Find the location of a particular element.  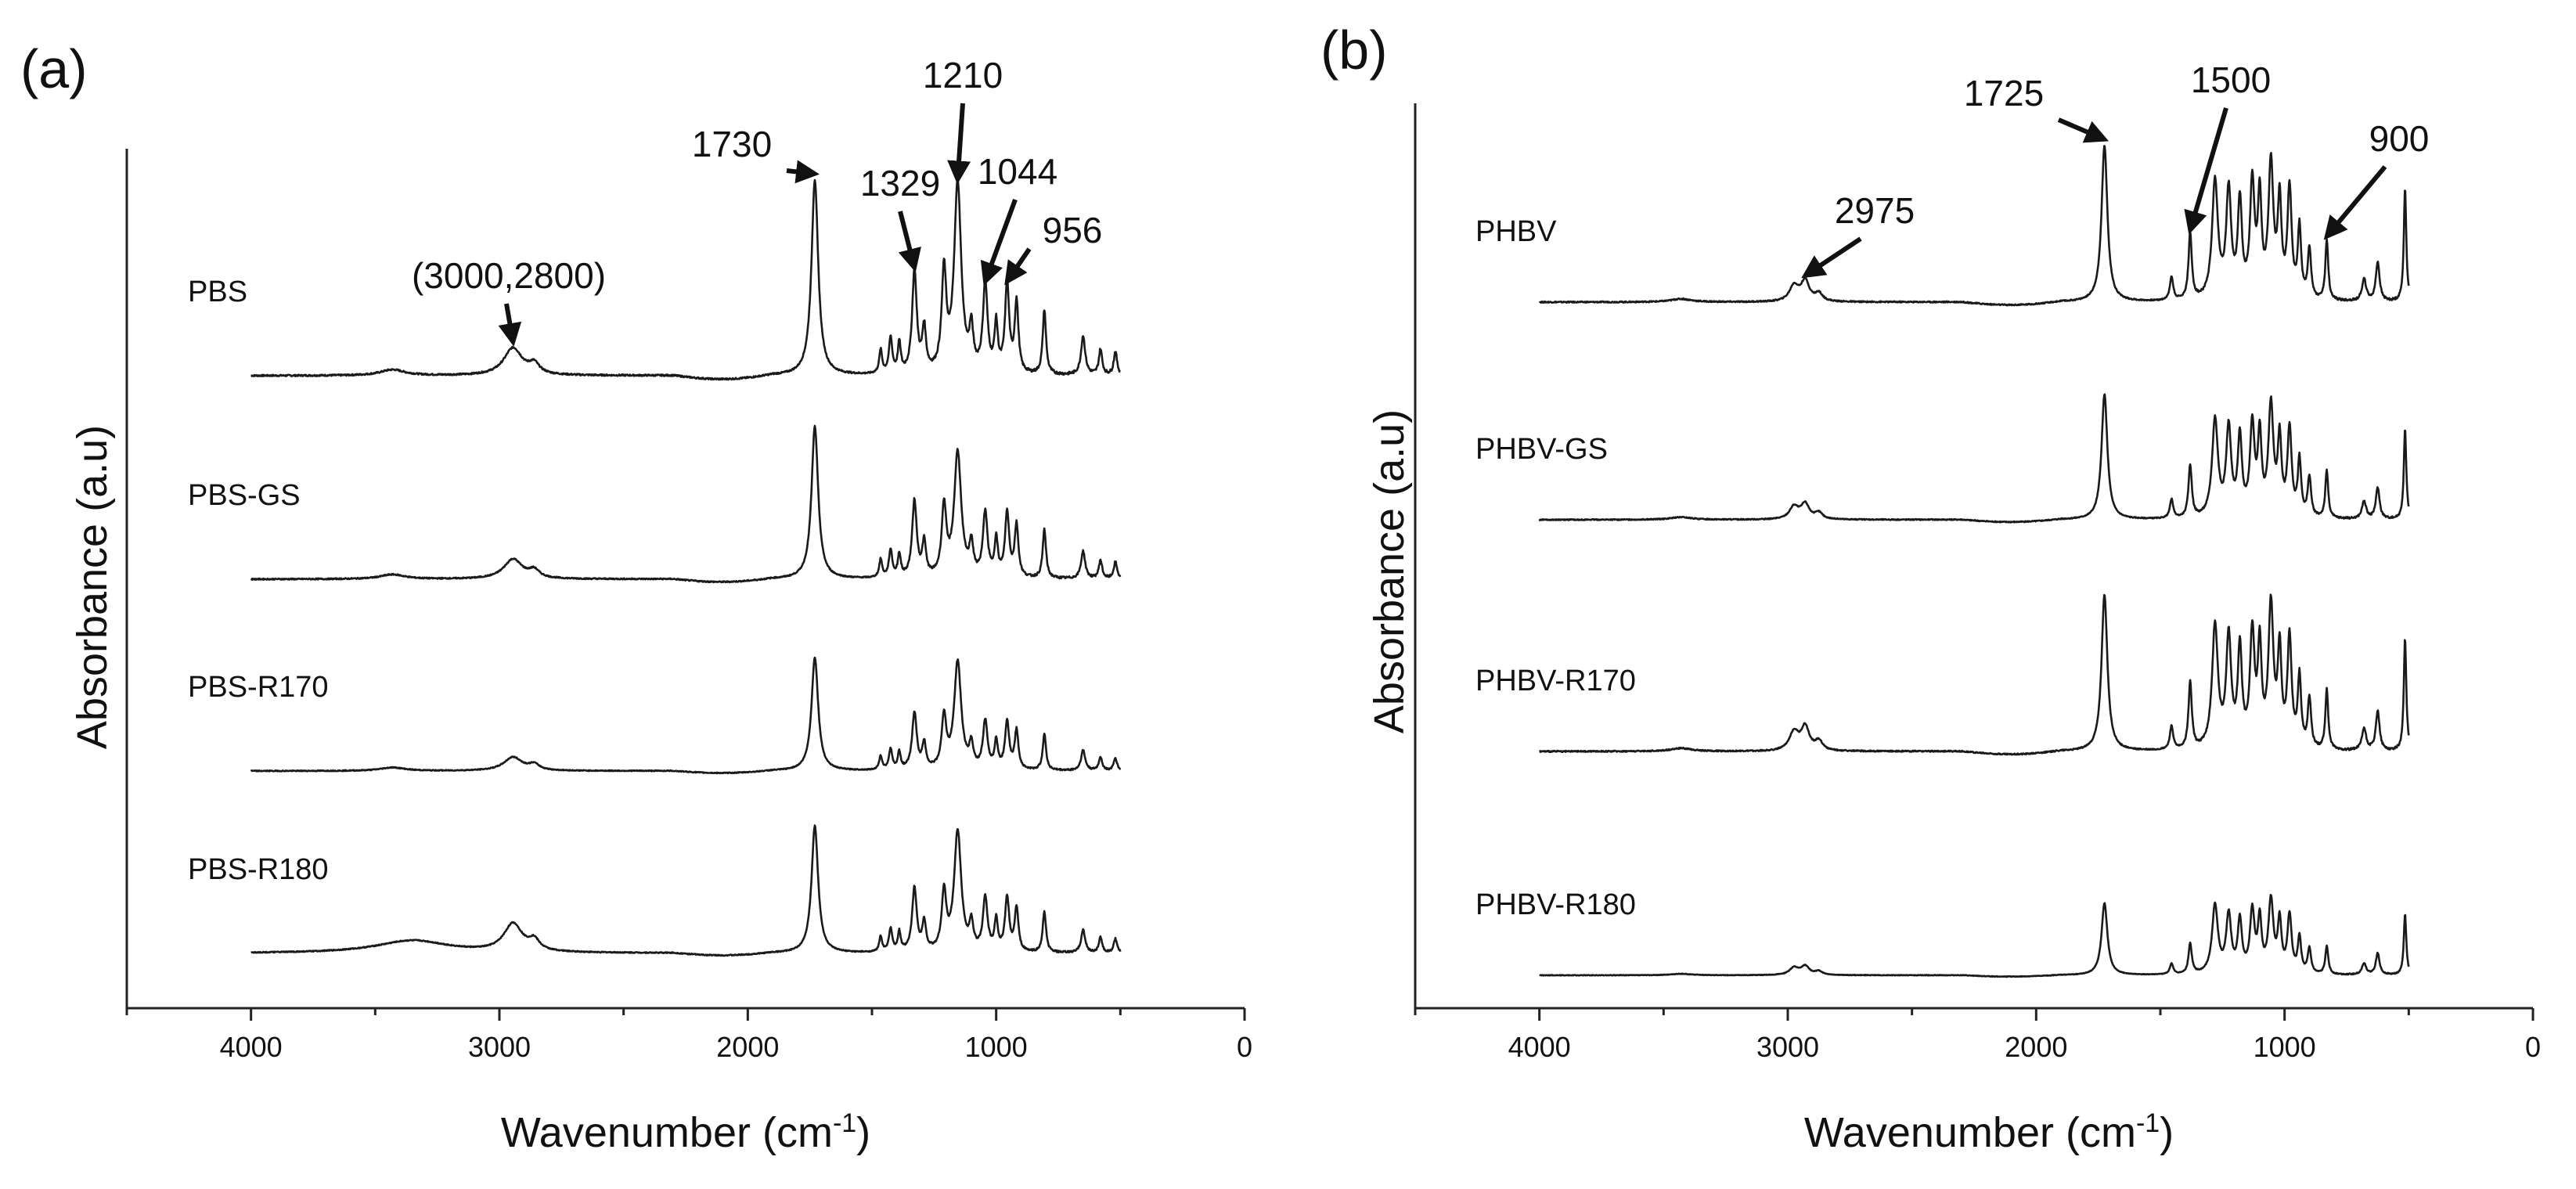

series-label: PHBV-R170 is located at coordinates (1555, 681).